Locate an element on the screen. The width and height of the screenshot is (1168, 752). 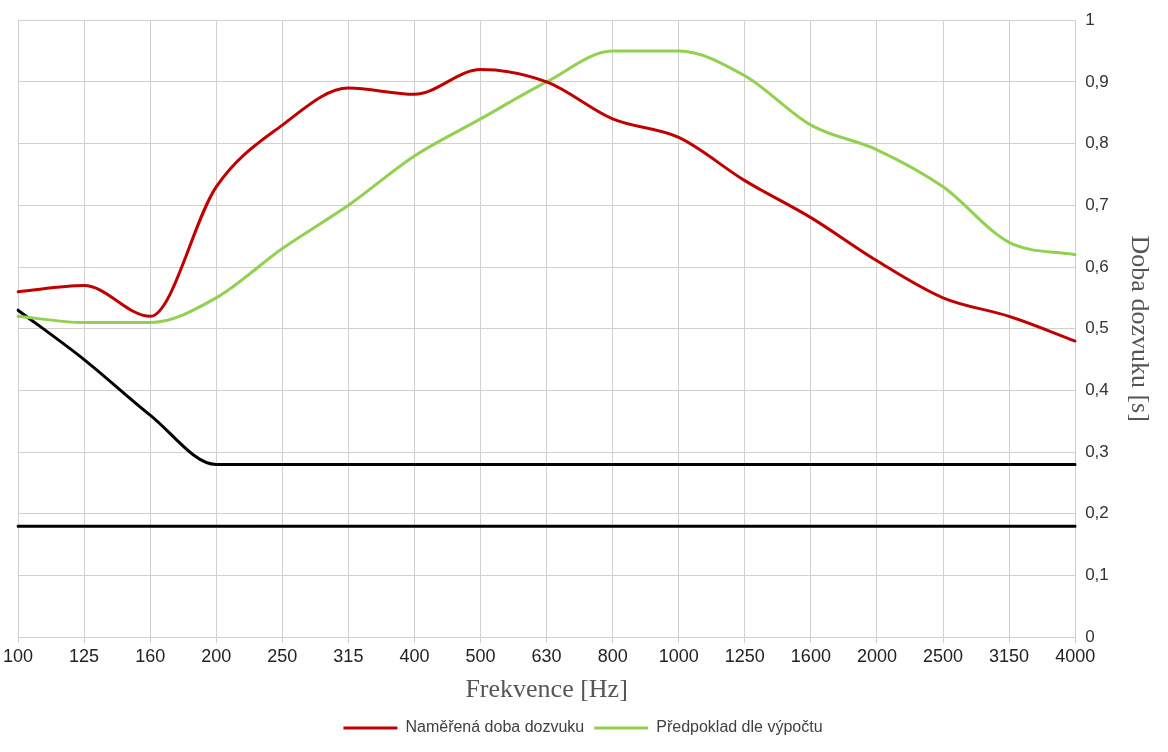
x-tick-label: 1250 is located at coordinates (744, 655).